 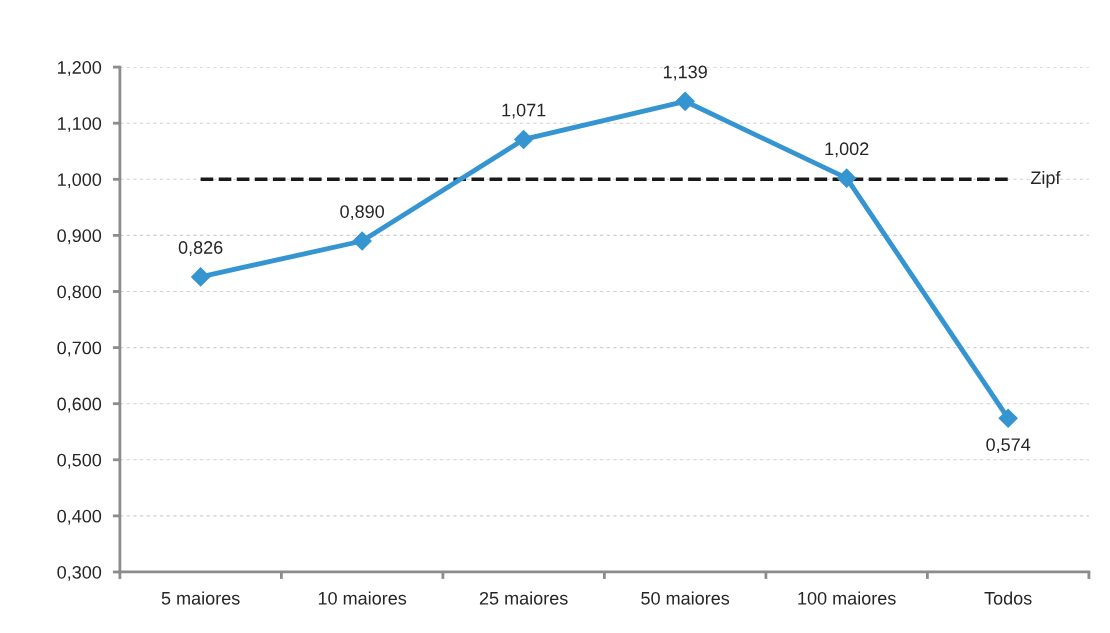 I want to click on y-tick-label: 1,000, so click(x=80, y=181).